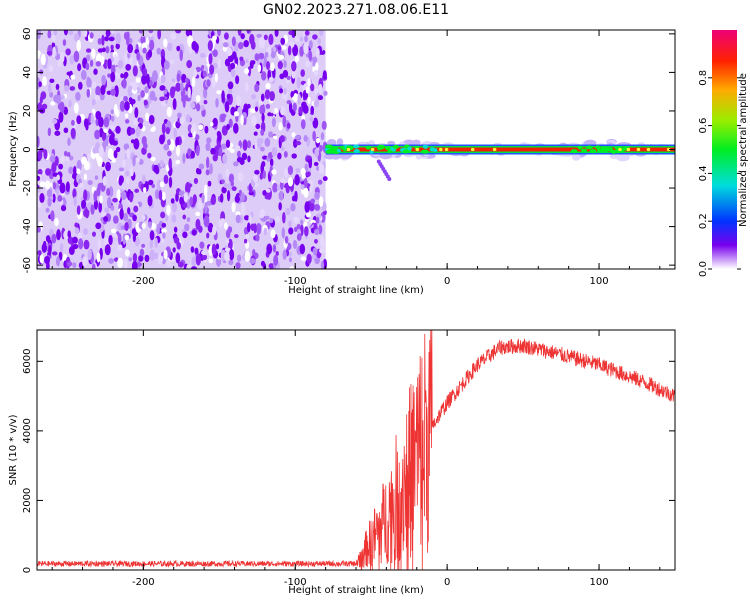 The image size is (750, 600). I want to click on snr-y-tick-label: 2000, so click(27, 500).